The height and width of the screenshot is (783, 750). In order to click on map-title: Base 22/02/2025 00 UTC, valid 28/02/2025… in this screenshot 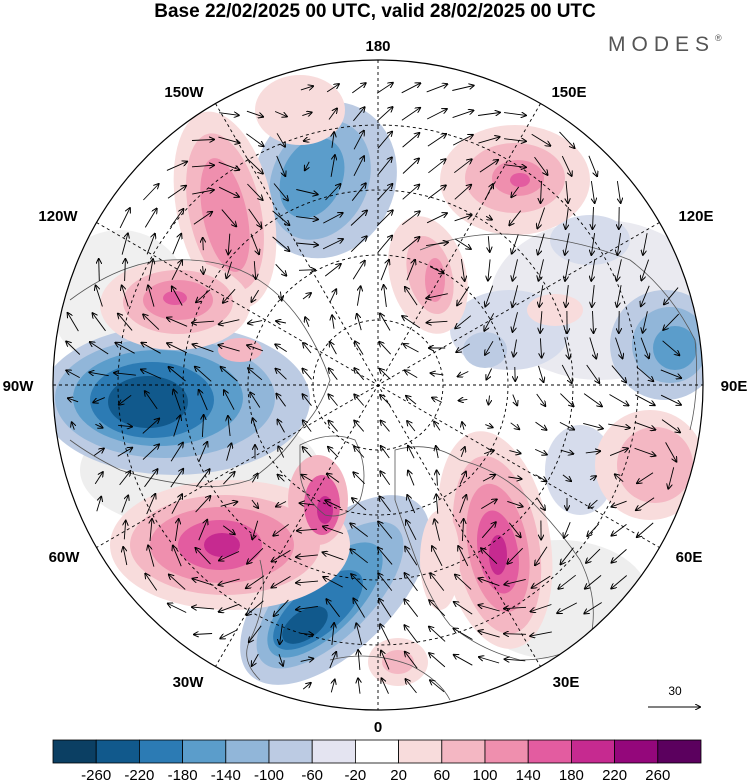, I will do `click(375, 11)`.